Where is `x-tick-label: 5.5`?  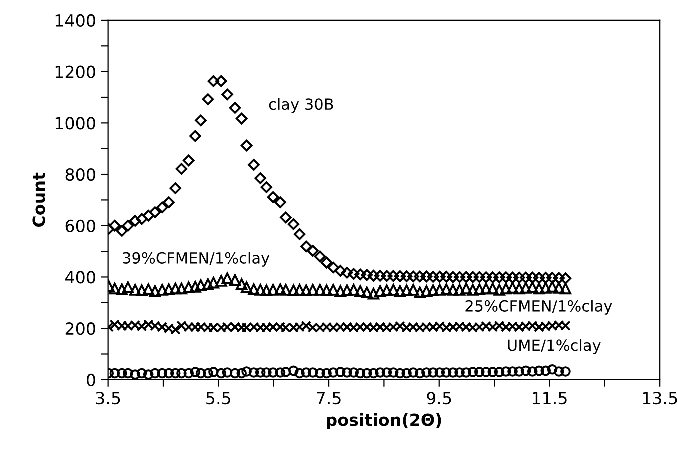
x-tick-label: 5.5 is located at coordinates (218, 398).